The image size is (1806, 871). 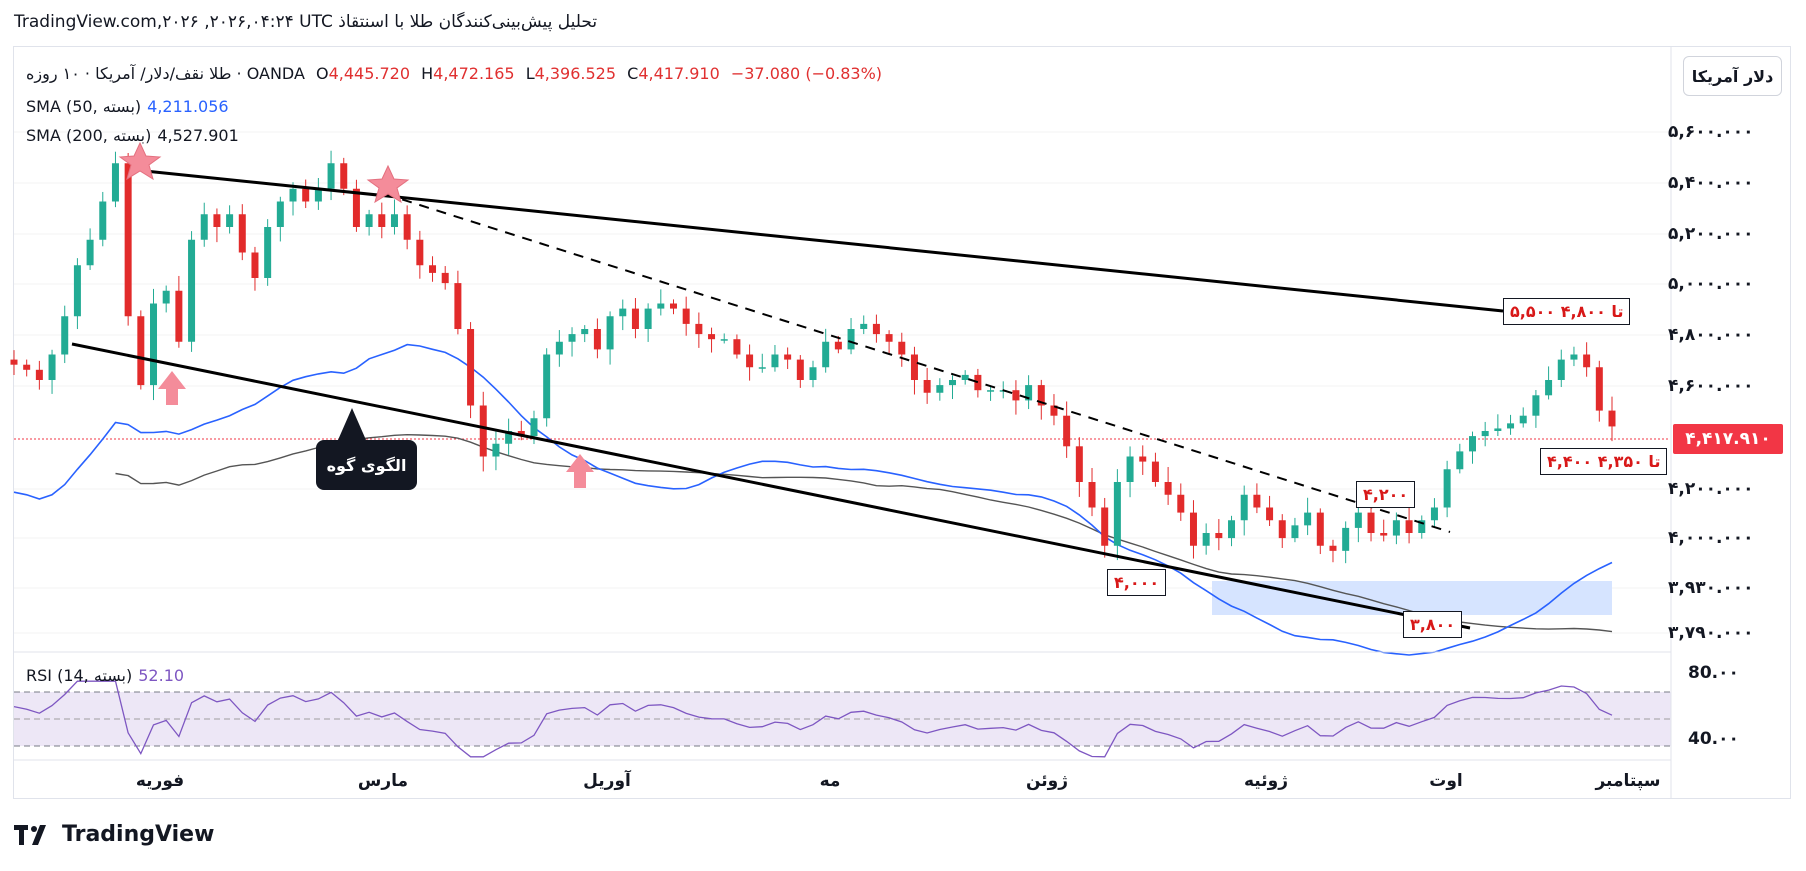 What do you see at coordinates (30, 834) in the screenshot?
I see `tradingview-logo-icon` at bounding box center [30, 834].